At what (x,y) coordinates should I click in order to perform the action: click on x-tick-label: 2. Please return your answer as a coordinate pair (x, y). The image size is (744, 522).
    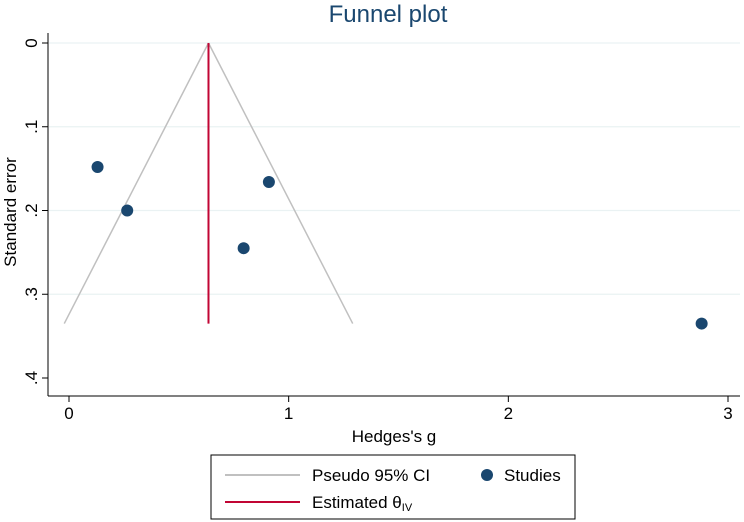
    Looking at the image, I should click on (508, 413).